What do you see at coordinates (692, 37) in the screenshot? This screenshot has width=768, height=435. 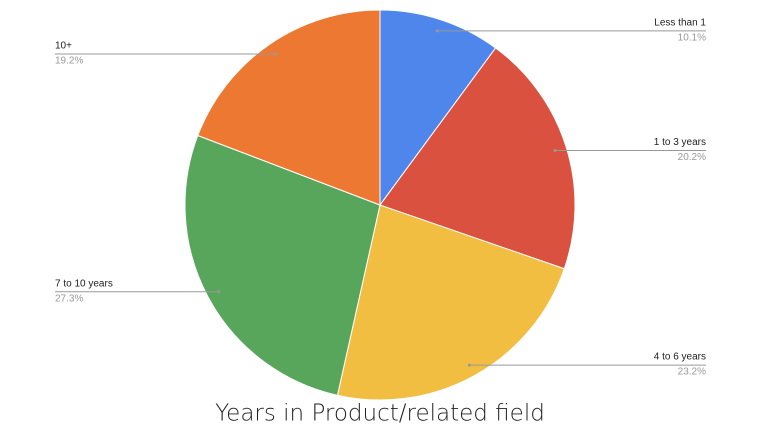 I see `slice-value-label: 10.1%` at bounding box center [692, 37].